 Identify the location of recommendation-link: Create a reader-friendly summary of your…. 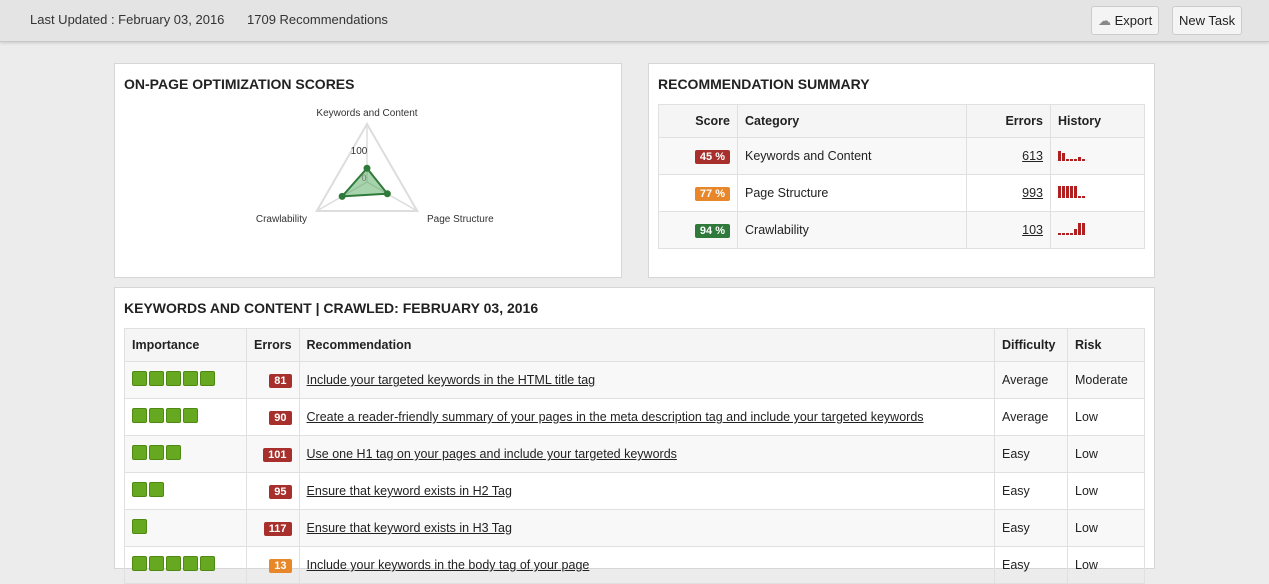
(615, 417).